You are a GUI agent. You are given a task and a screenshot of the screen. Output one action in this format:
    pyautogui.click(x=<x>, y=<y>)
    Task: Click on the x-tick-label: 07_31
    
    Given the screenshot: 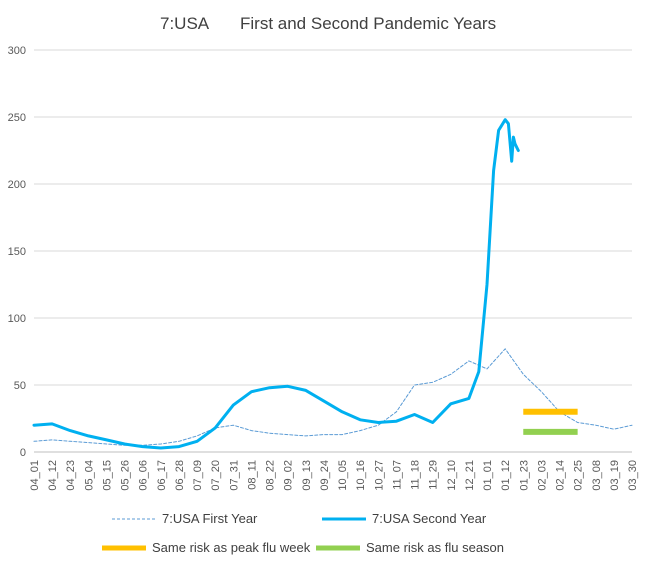 What is the action you would take?
    pyautogui.click(x=234, y=475)
    